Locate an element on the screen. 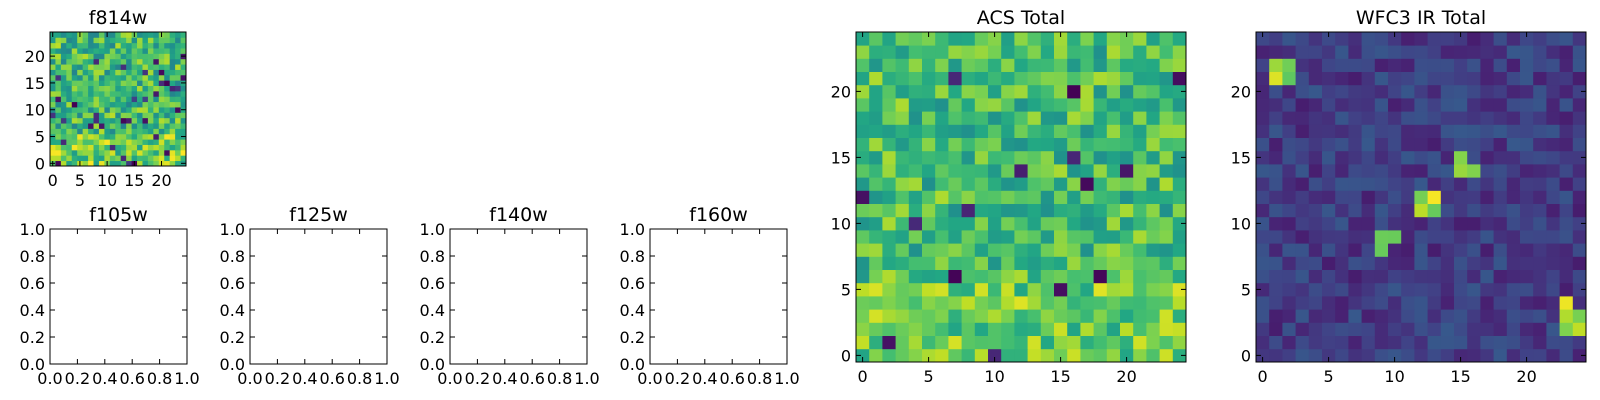 The height and width of the screenshot is (400, 1600). y-tick-label: 0.8 is located at coordinates (632, 256).